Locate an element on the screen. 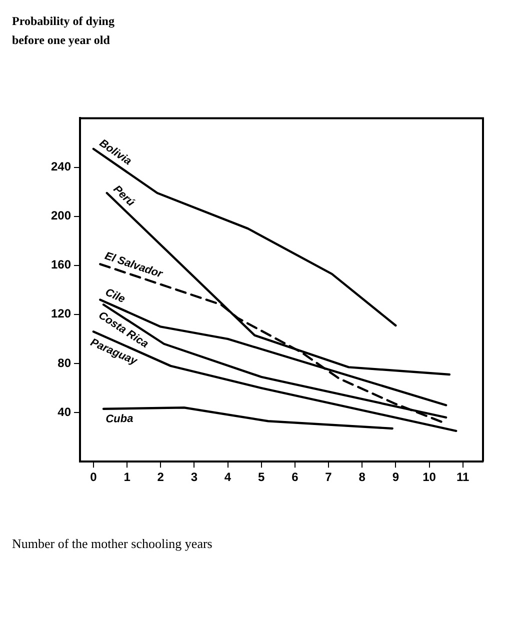  x-axis-title: Number of the mother schooling years is located at coordinates (112, 544).